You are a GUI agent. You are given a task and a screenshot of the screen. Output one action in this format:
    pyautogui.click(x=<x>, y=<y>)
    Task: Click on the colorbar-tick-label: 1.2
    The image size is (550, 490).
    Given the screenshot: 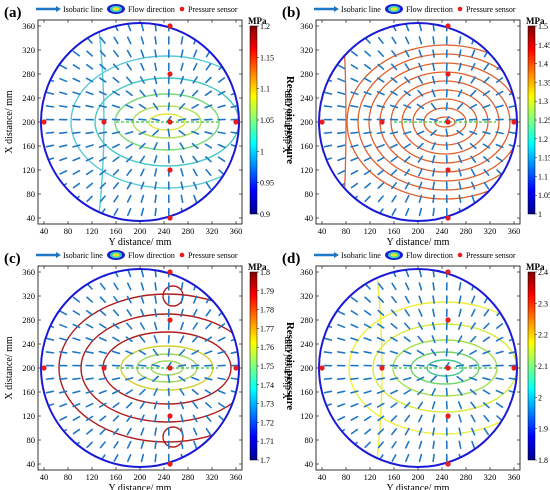 What is the action you would take?
    pyautogui.click(x=543, y=139)
    